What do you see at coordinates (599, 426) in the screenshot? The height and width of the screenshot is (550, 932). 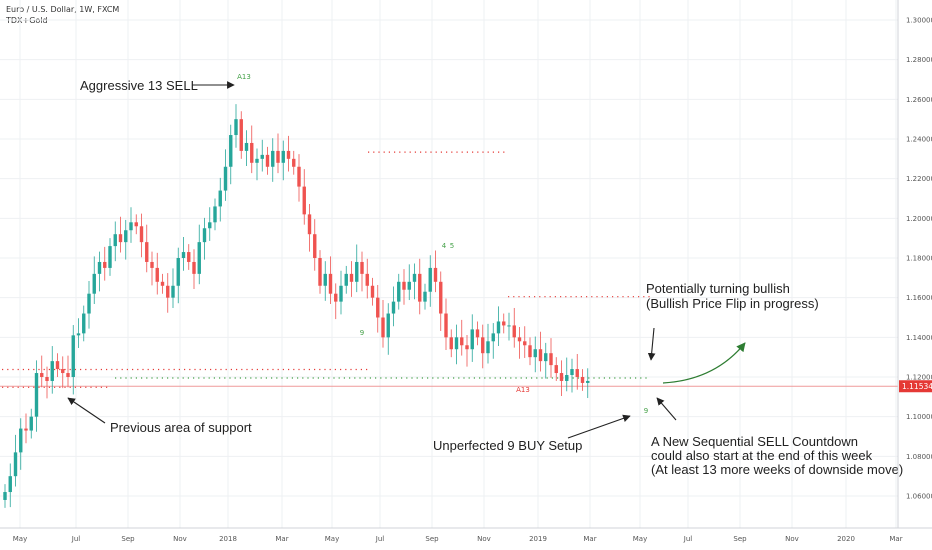 I see `arrow-unperfected` at bounding box center [599, 426].